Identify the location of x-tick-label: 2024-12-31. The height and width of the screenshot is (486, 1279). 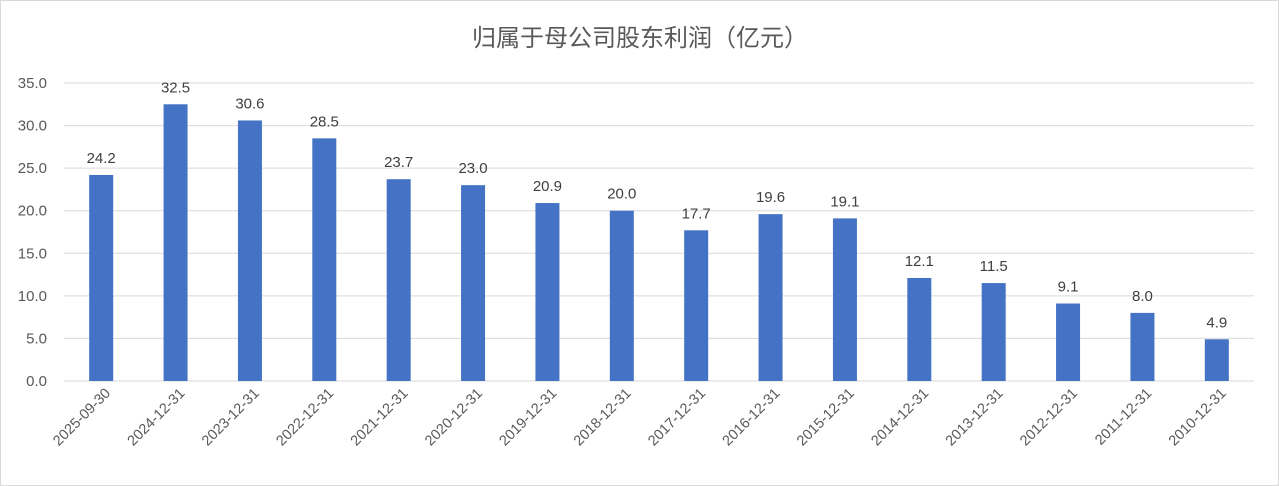
(157, 418).